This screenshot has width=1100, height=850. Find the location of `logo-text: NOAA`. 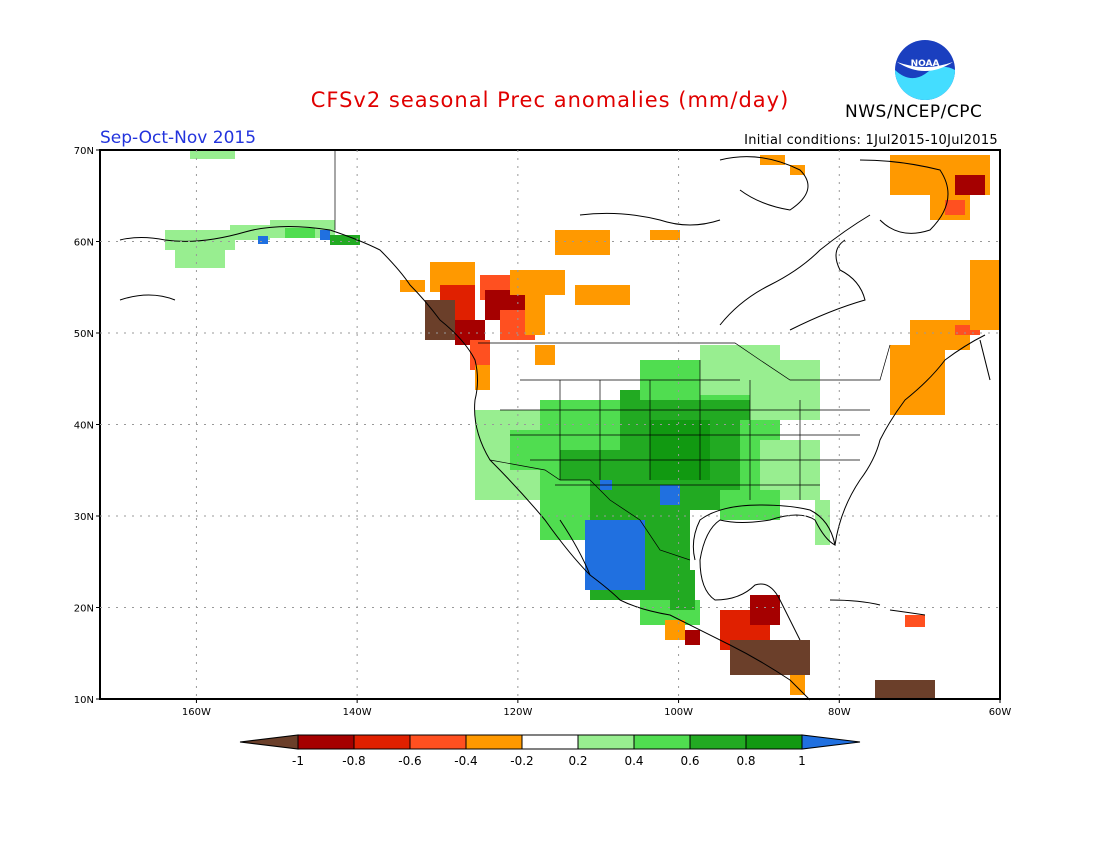

logo-text: NOAA is located at coordinates (925, 64).